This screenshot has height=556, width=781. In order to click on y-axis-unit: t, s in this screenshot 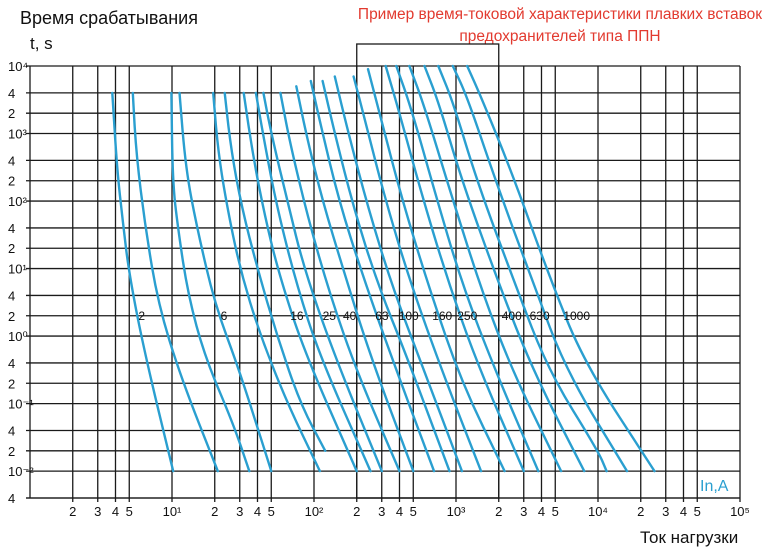, I will do `click(41, 43)`.